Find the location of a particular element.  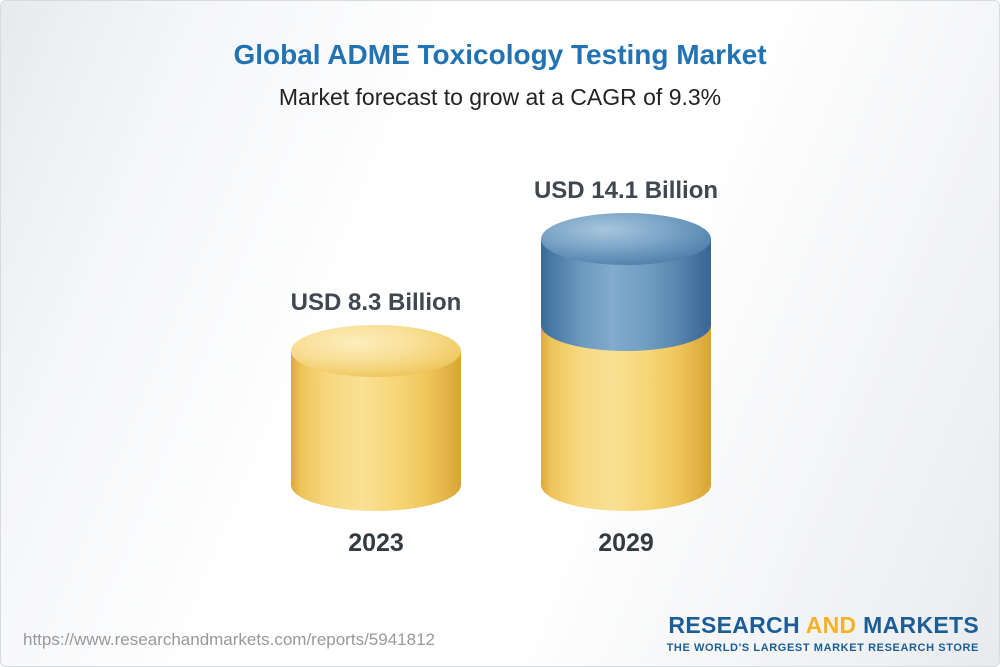

logo-wordmark: RESEARCH AND MARKETS is located at coordinates (823, 624).